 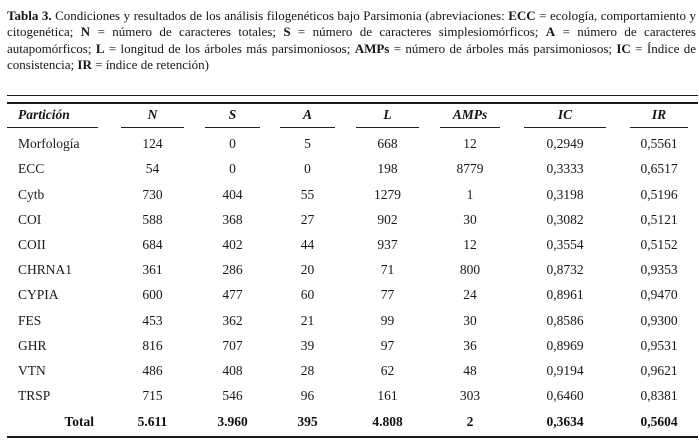 I want to click on cell: 0,3198, so click(x=565, y=194).